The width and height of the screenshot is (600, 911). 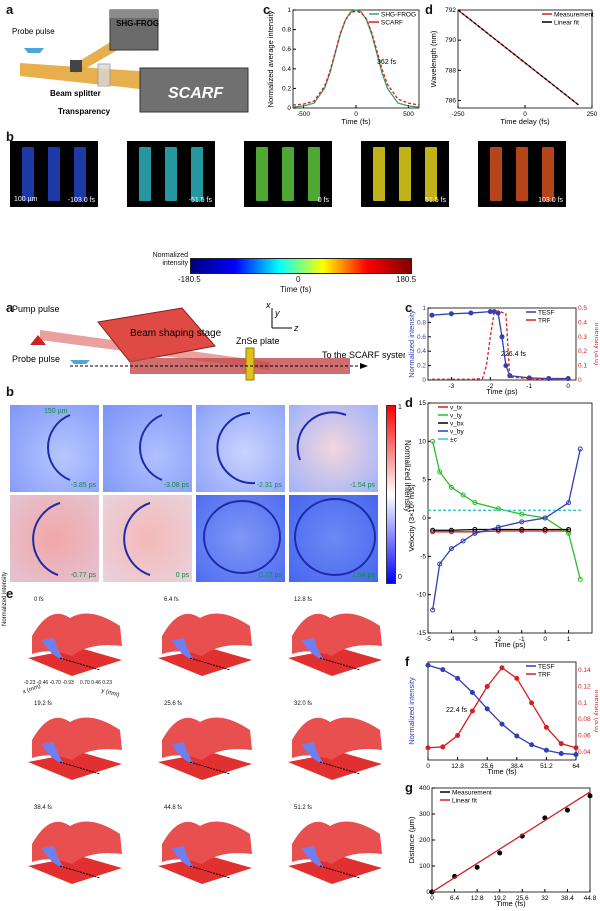 I want to click on y2-tick-label: 0.3, so click(x=582, y=337).